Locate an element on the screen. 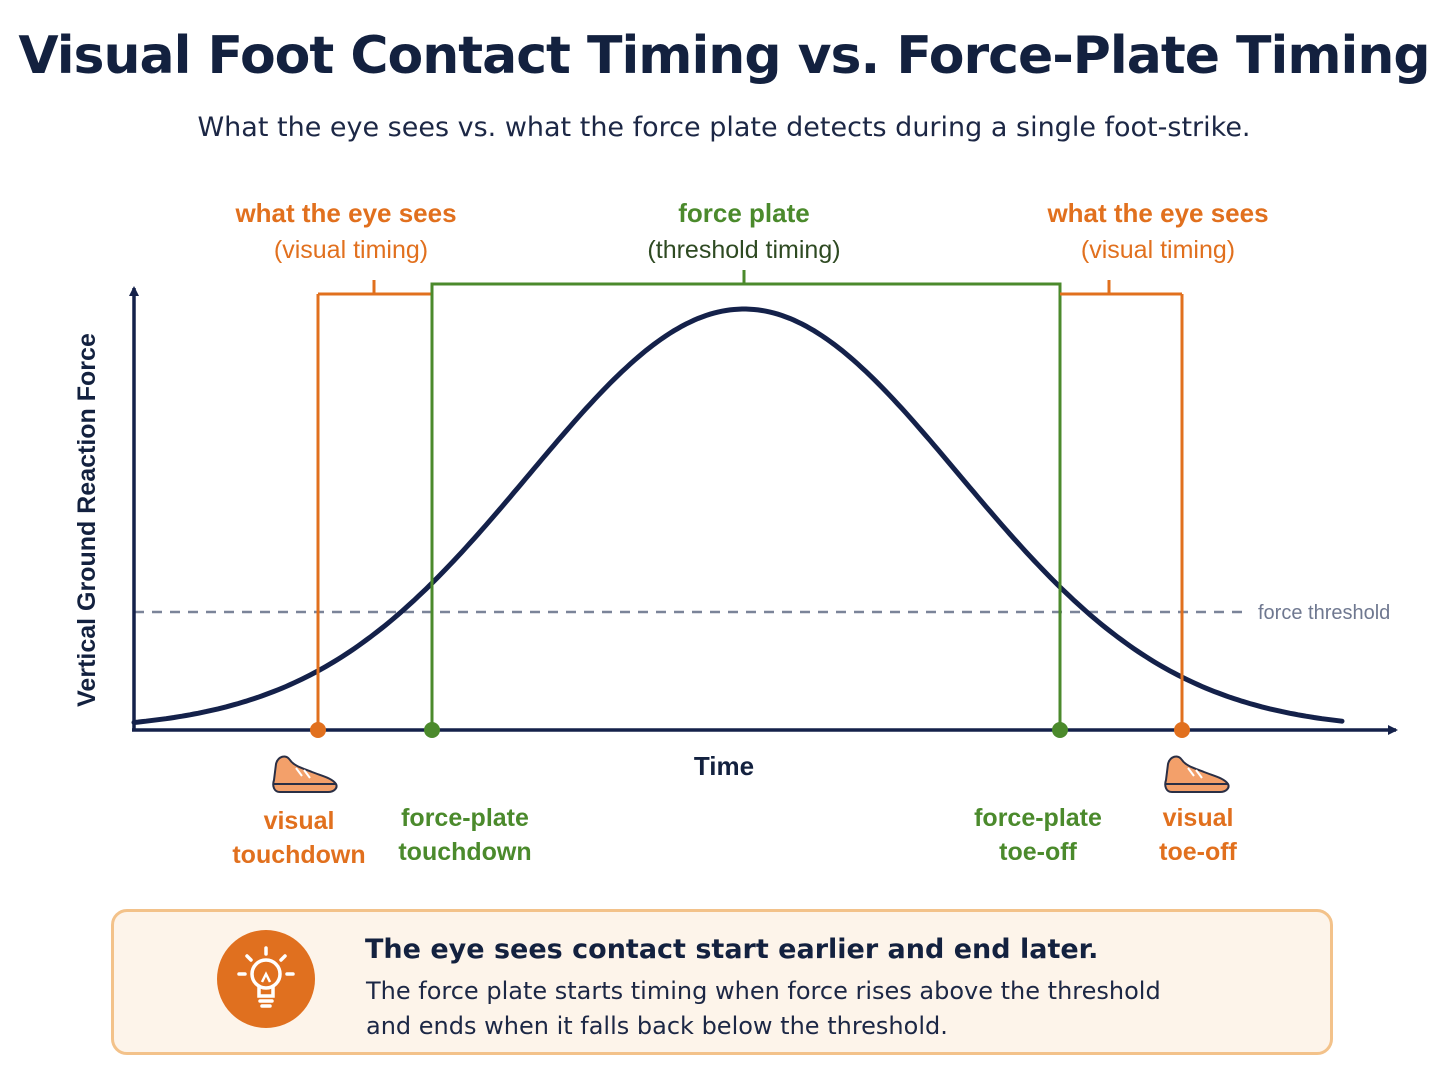 The image size is (1448, 1086). visual-toeoff-dot is located at coordinates (1182, 730).